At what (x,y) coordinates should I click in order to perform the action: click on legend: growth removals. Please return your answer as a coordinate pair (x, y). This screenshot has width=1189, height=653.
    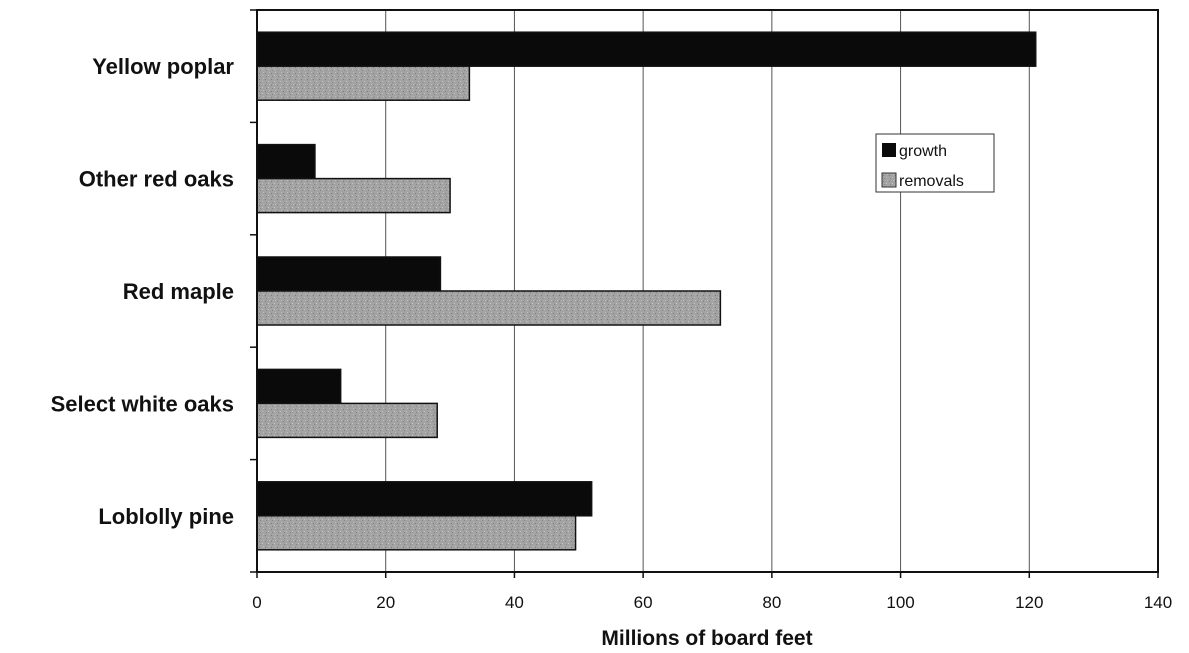
    Looking at the image, I should click on (935, 163).